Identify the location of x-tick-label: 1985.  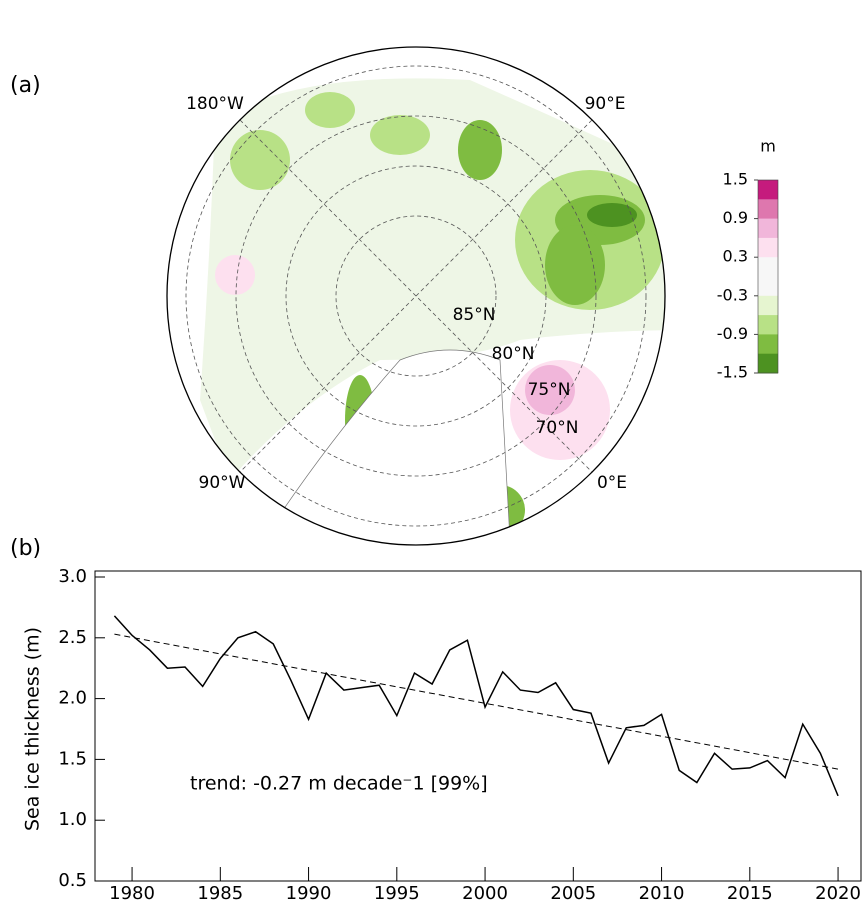
(220, 893).